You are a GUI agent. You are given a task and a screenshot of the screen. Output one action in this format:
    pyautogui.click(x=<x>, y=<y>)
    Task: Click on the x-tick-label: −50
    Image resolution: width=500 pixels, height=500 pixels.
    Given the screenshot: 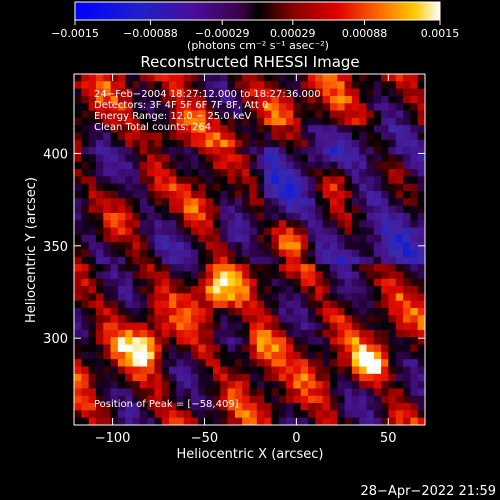 What is the action you would take?
    pyautogui.click(x=204, y=438)
    